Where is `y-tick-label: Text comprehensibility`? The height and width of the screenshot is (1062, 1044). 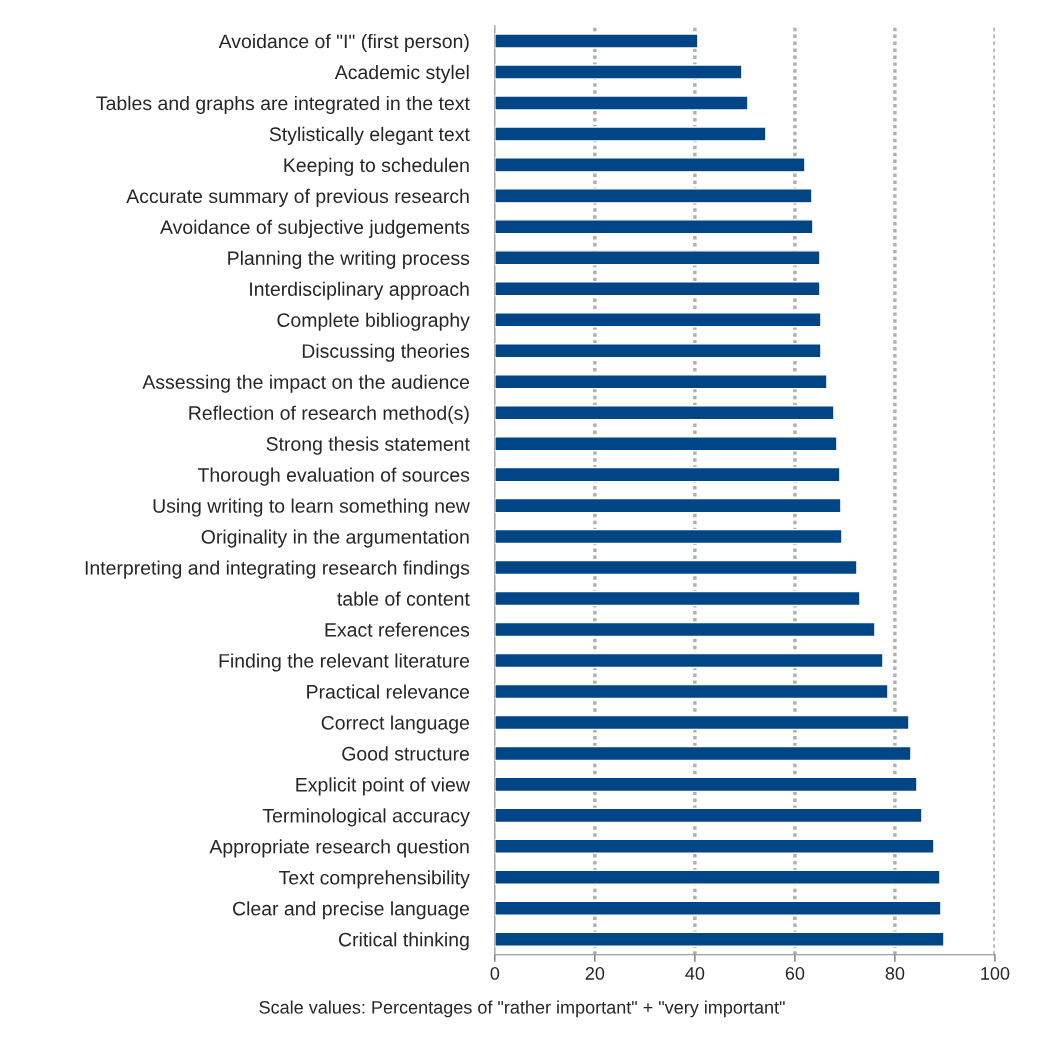 y-tick-label: Text comprehensibility is located at coordinates (374, 879).